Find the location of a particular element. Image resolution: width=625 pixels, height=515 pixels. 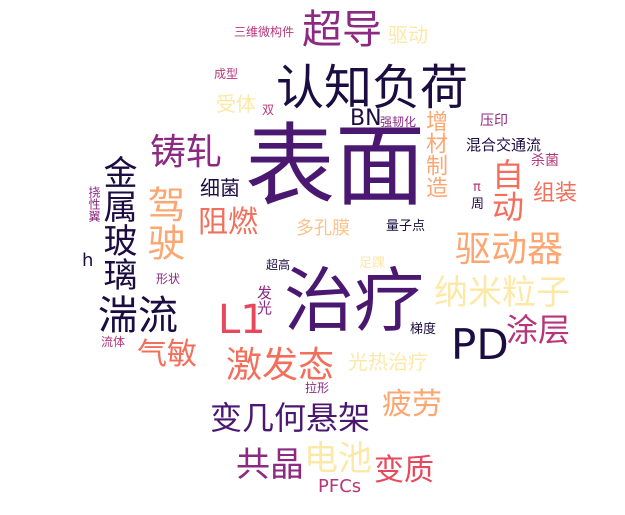

word-fluid: 流体 is located at coordinates (113, 342).